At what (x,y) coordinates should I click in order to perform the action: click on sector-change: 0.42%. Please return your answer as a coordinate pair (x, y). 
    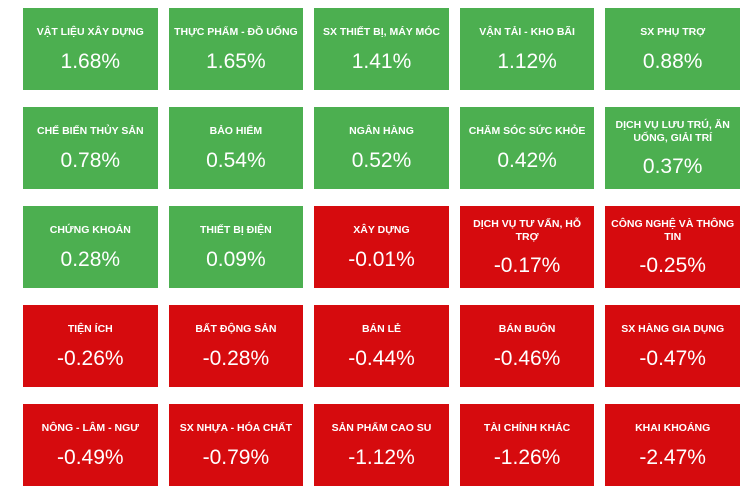
    Looking at the image, I should click on (527, 160).